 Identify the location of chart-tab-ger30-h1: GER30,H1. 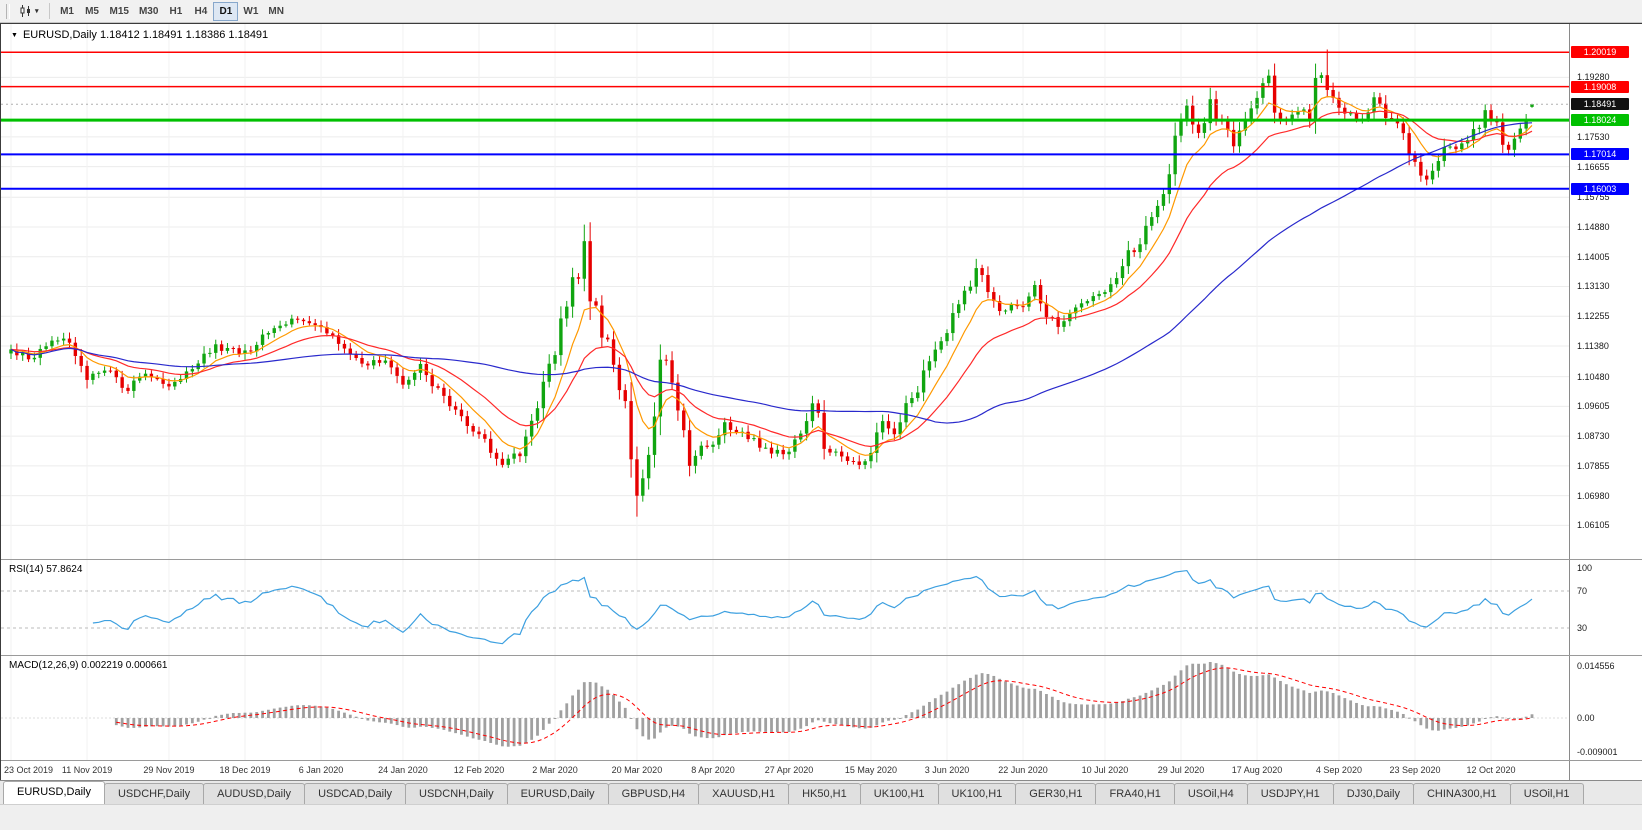
(1056, 793).